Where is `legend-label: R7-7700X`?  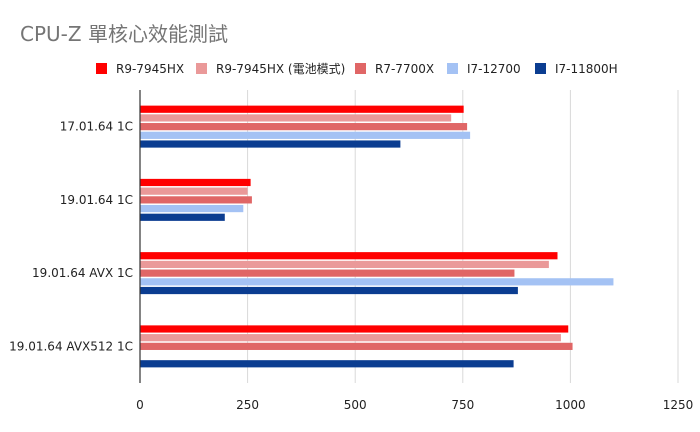
legend-label: R7-7700X is located at coordinates (404, 69).